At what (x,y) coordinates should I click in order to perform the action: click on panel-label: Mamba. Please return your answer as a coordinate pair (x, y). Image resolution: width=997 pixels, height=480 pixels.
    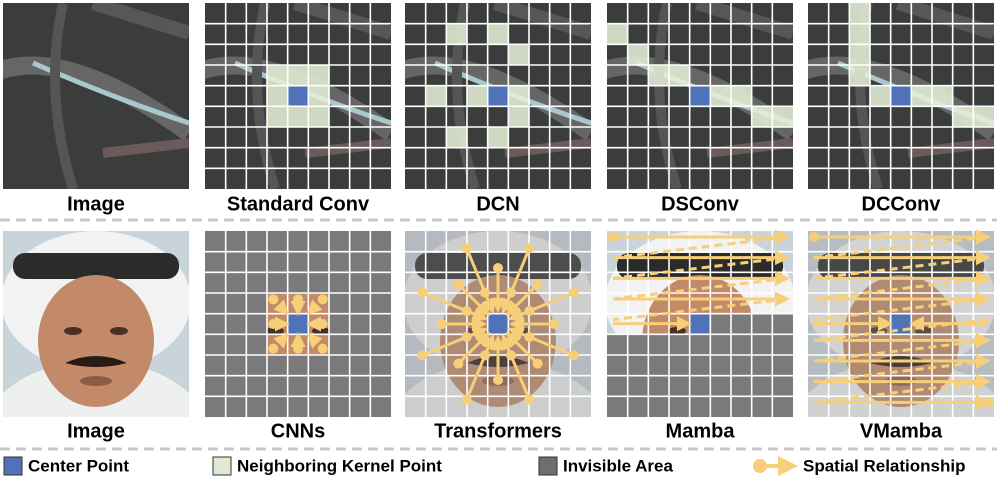
    Looking at the image, I should click on (701, 431).